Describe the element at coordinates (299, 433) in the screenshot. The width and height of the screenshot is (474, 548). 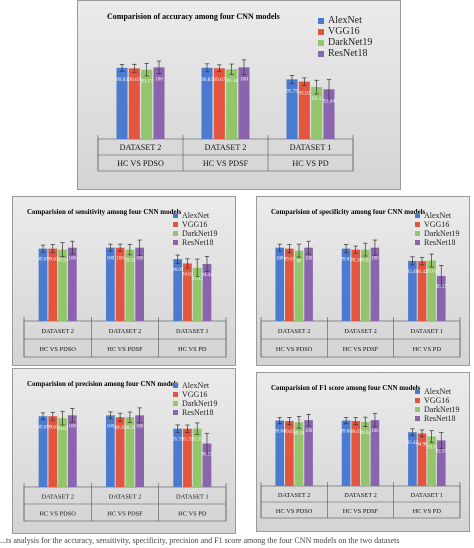
I see `data-label: 99.18` at that location.